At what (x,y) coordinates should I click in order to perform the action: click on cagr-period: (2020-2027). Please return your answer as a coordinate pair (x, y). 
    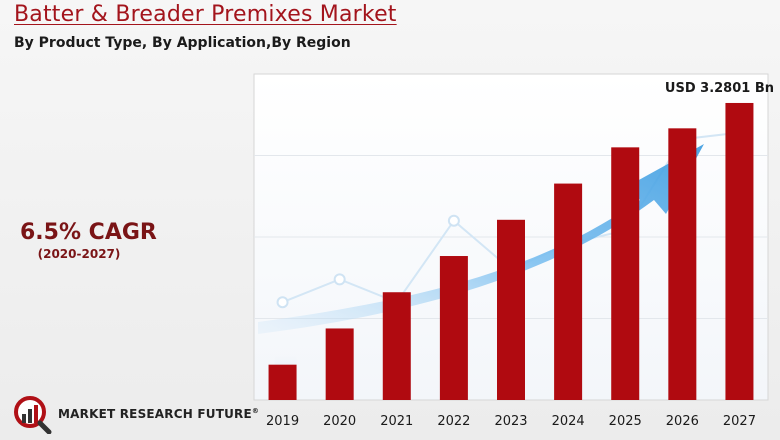
    Looking at the image, I should click on (79, 254).